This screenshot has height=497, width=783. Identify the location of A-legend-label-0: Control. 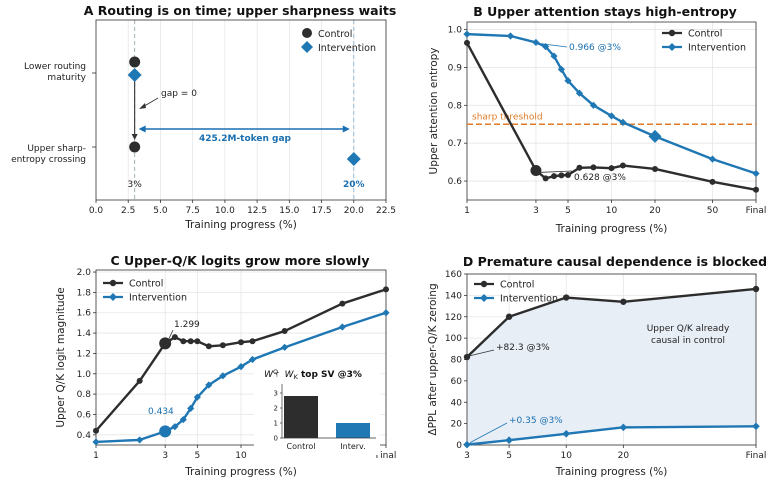
(335, 34).